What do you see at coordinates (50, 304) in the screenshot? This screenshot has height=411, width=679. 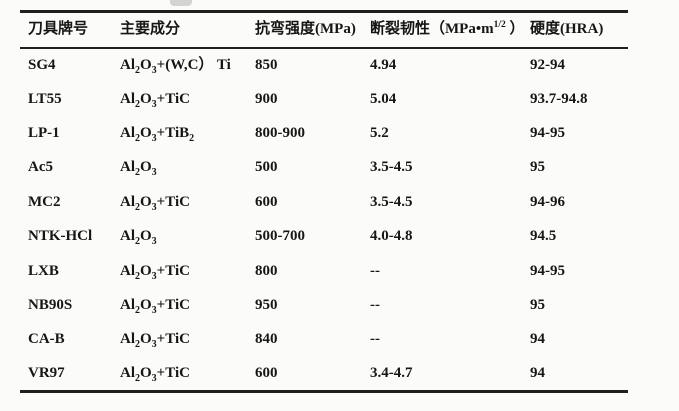 I see `cell-brand: NB90S` at bounding box center [50, 304].